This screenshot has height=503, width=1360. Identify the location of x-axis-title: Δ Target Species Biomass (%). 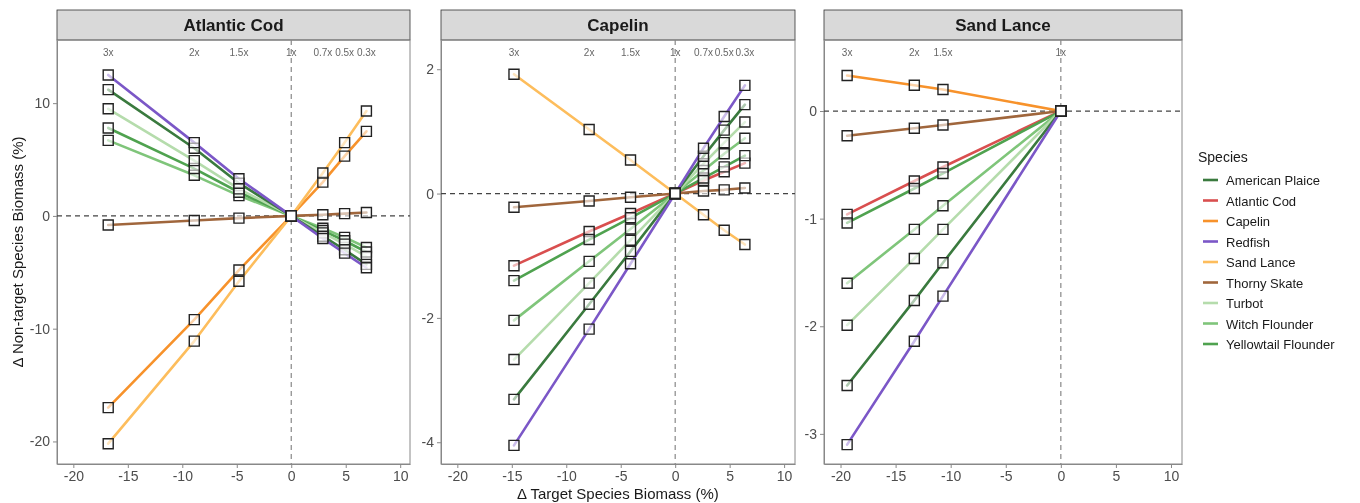
(618, 493).